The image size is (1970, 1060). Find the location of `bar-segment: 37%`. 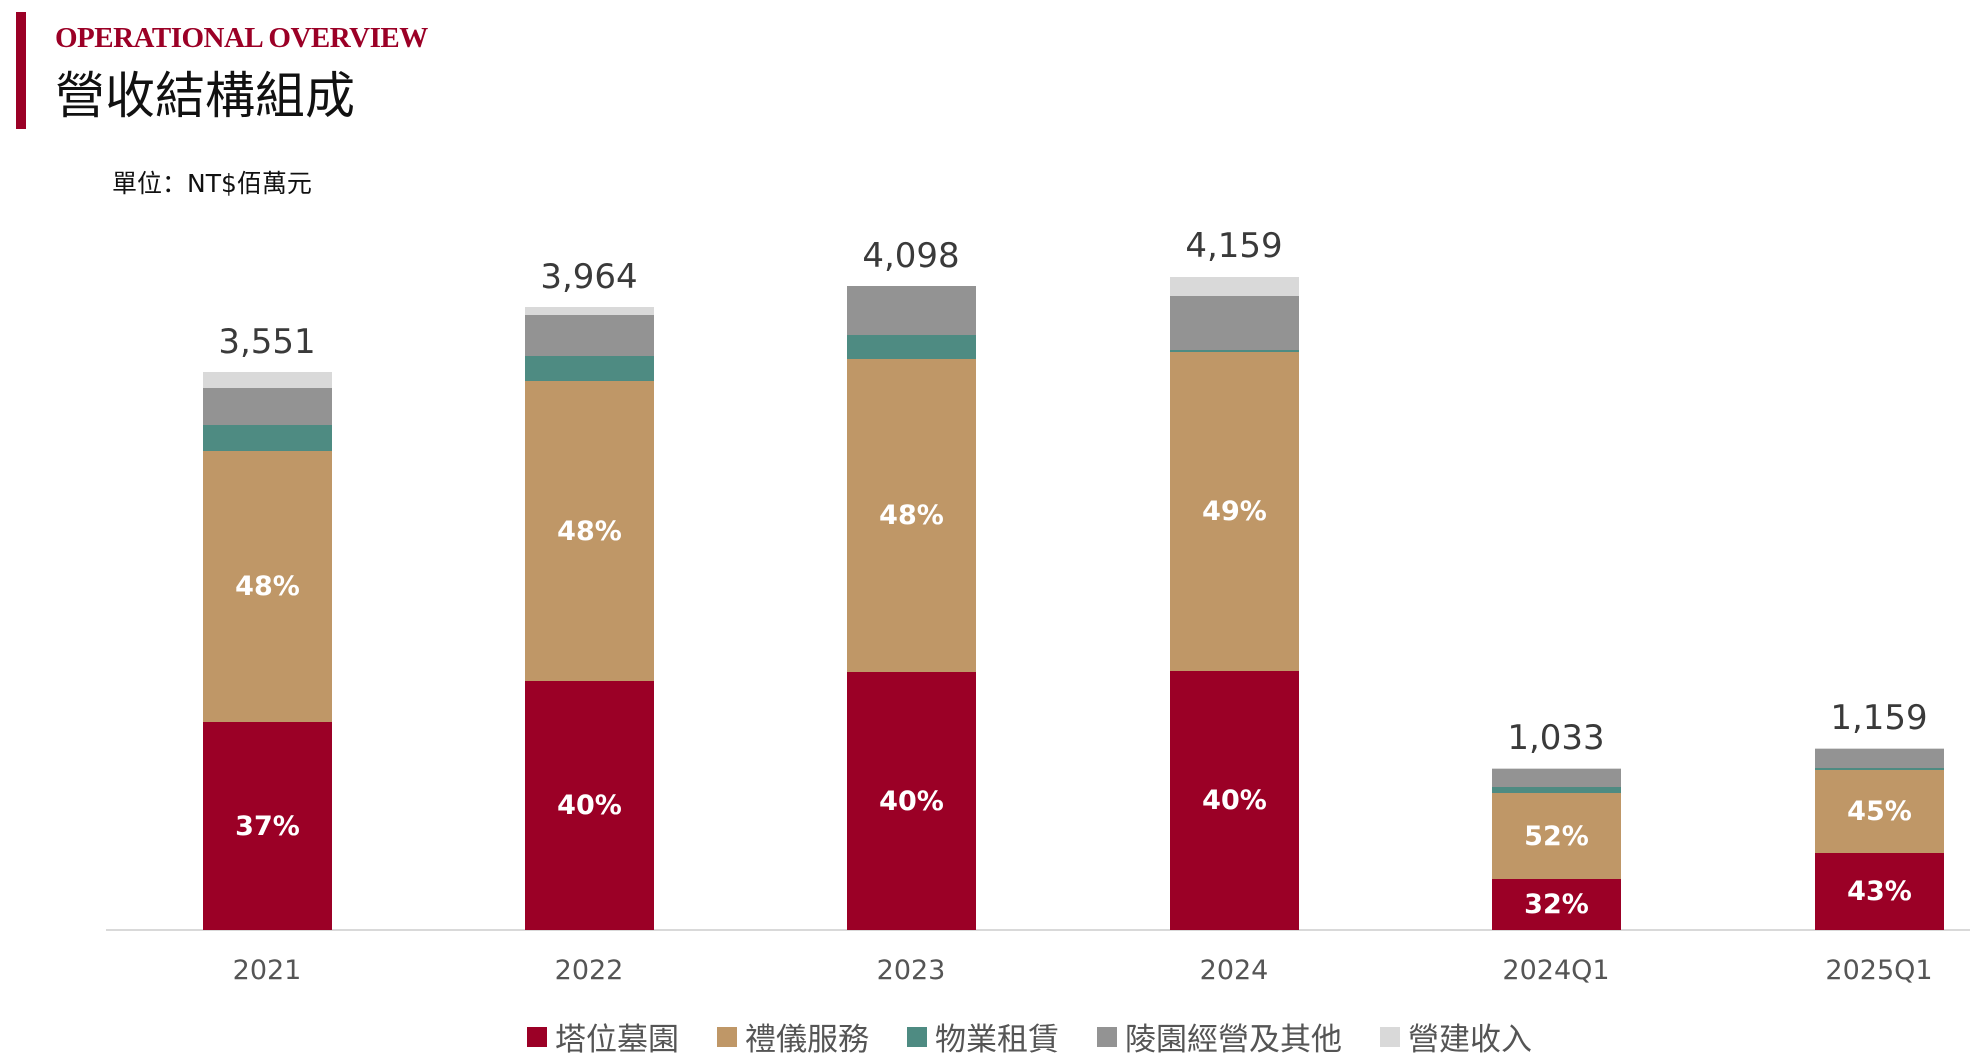

bar-segment: 37% is located at coordinates (267, 826).